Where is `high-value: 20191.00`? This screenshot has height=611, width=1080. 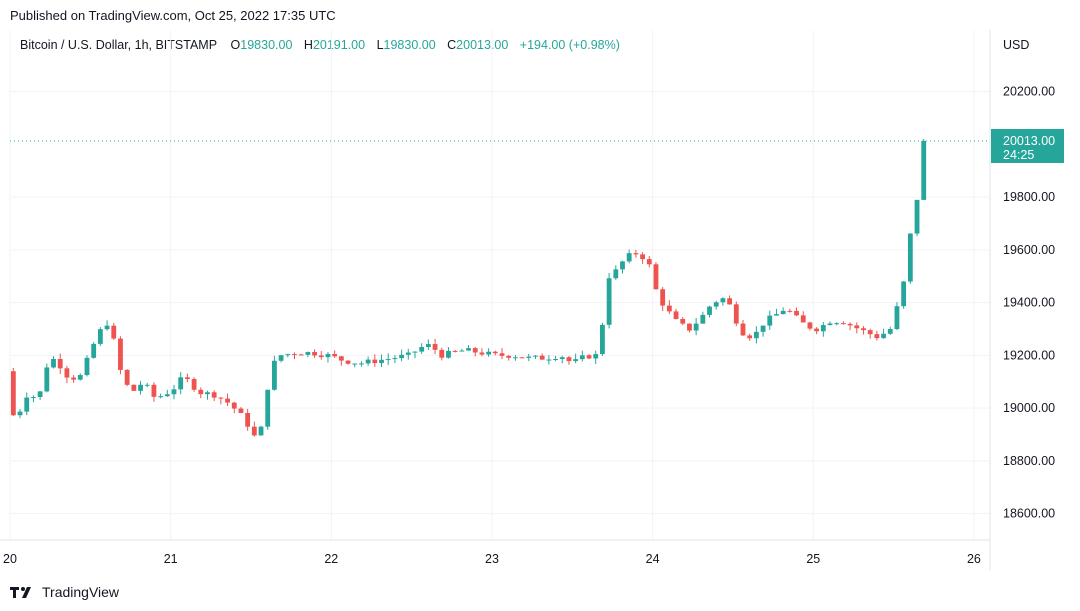
high-value: 20191.00 is located at coordinates (339, 45).